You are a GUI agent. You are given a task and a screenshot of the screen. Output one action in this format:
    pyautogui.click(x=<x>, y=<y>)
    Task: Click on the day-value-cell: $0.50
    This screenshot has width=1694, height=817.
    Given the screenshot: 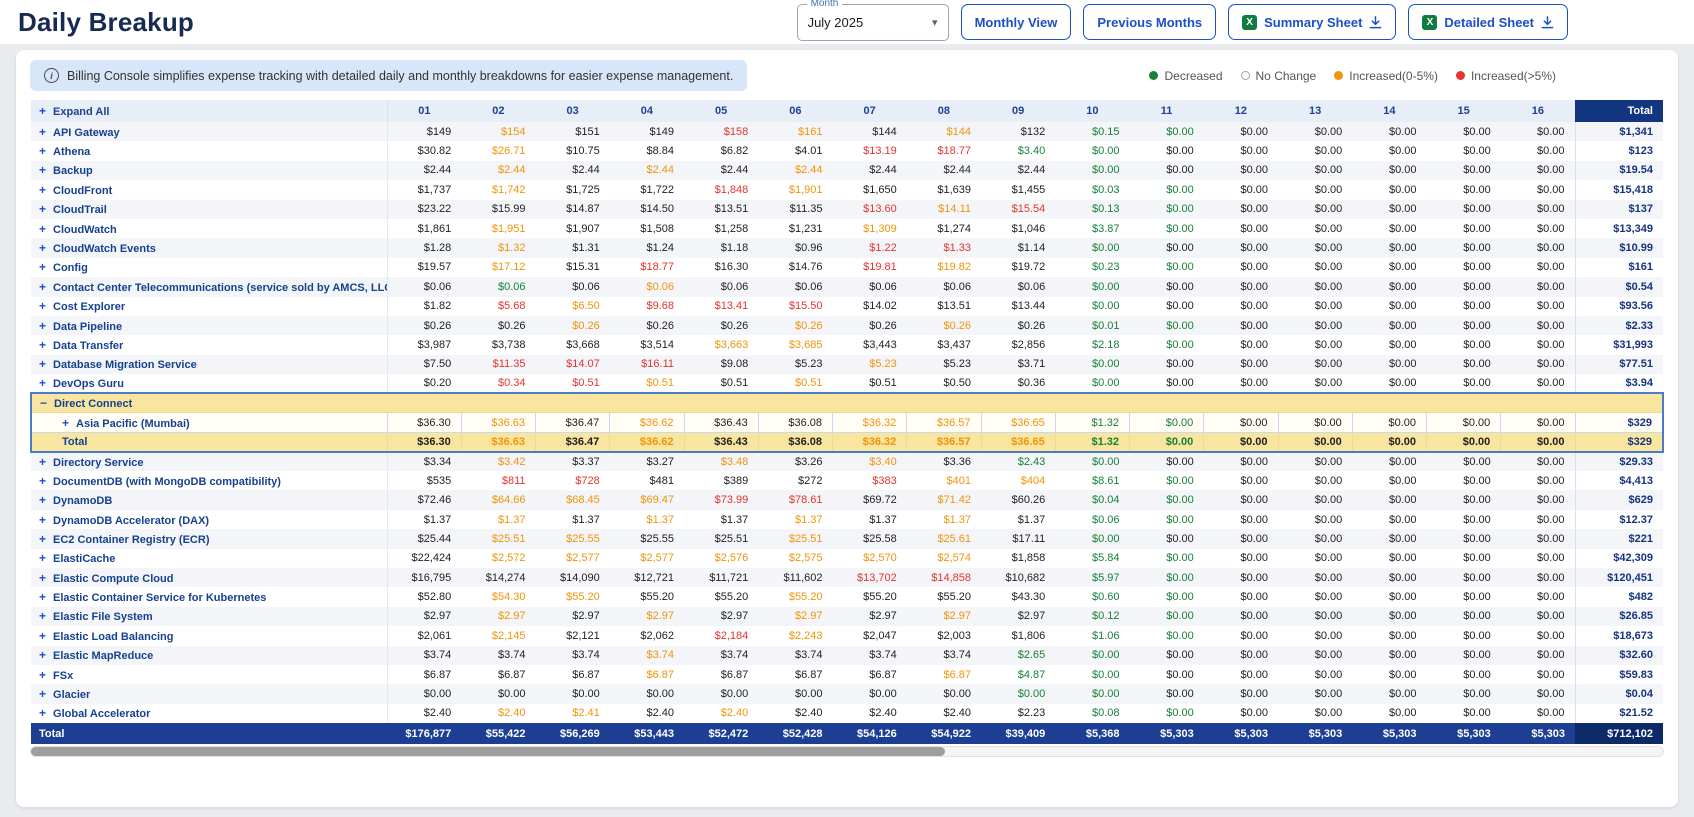 What is the action you would take?
    pyautogui.click(x=957, y=383)
    